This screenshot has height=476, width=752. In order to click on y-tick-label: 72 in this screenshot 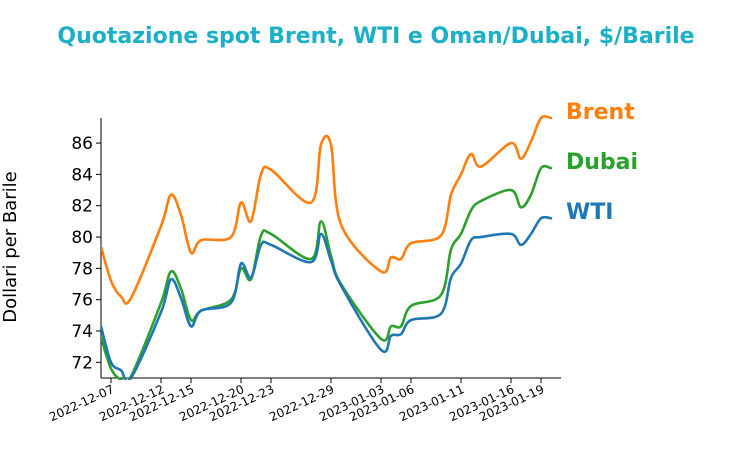, I will do `click(82, 363)`.